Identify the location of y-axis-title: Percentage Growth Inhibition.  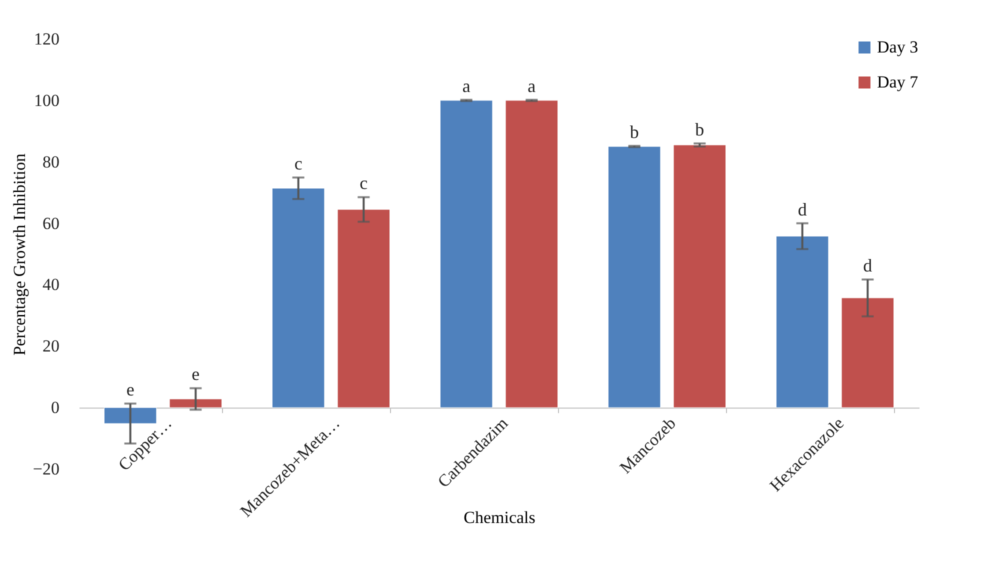
(19, 254).